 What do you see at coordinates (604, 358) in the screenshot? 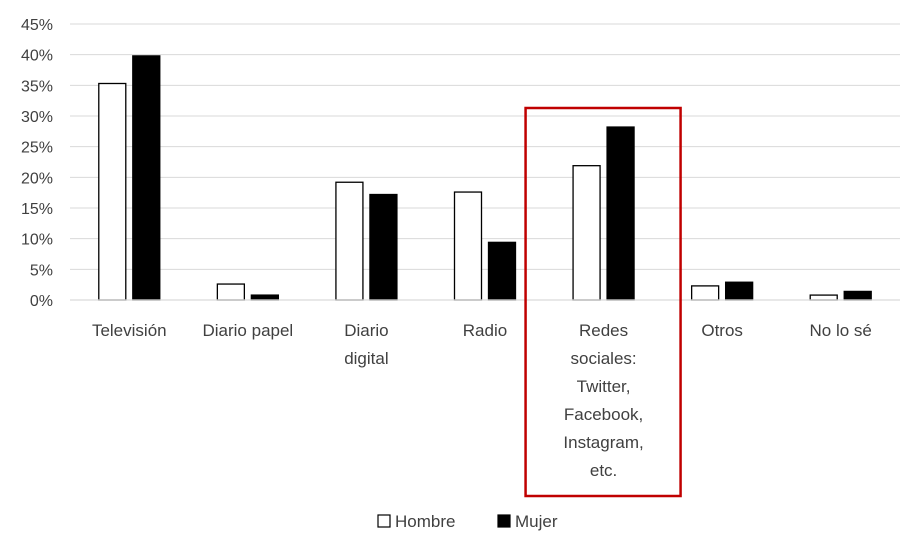
I see `x-category-label-line: sociales:` at bounding box center [604, 358].